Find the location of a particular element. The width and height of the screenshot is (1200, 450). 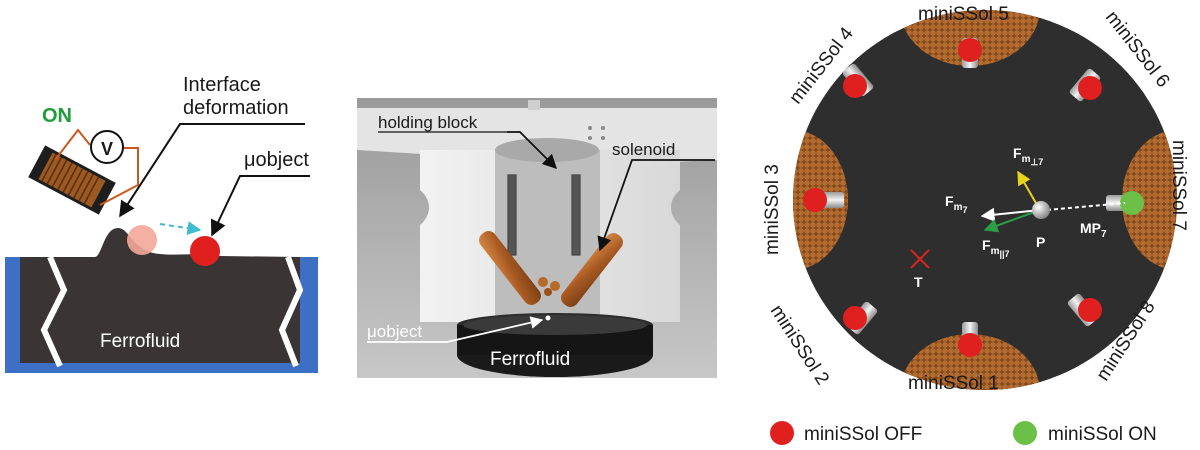

break-mark-right is located at coordinates (291, 311).